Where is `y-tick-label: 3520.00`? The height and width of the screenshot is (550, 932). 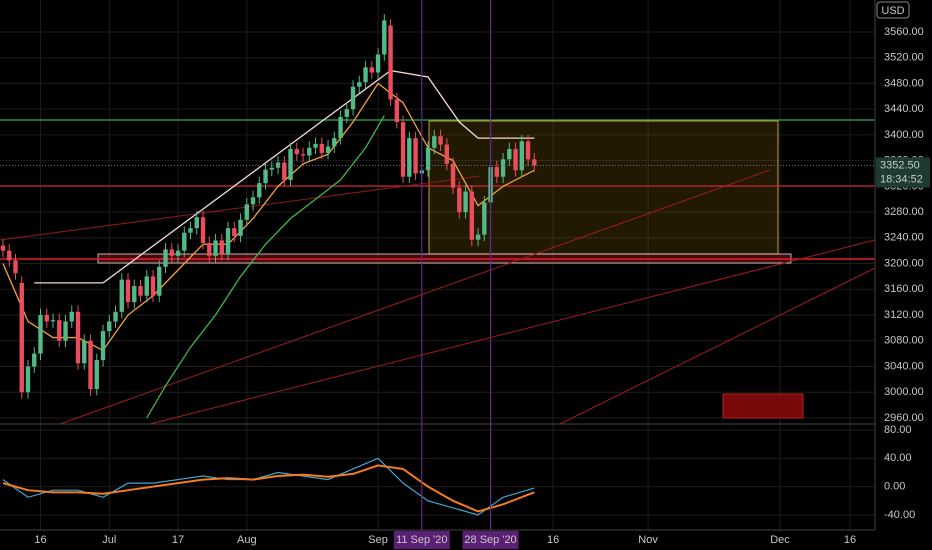 y-tick-label: 3520.00 is located at coordinates (904, 58).